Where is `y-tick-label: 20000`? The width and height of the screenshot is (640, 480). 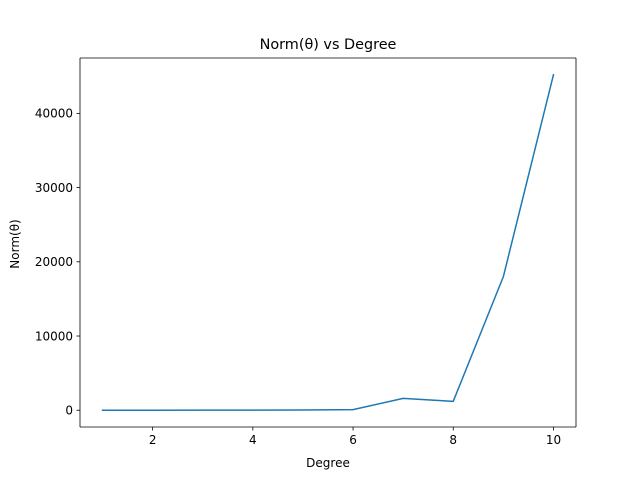 y-tick-label: 20000 is located at coordinates (54, 262).